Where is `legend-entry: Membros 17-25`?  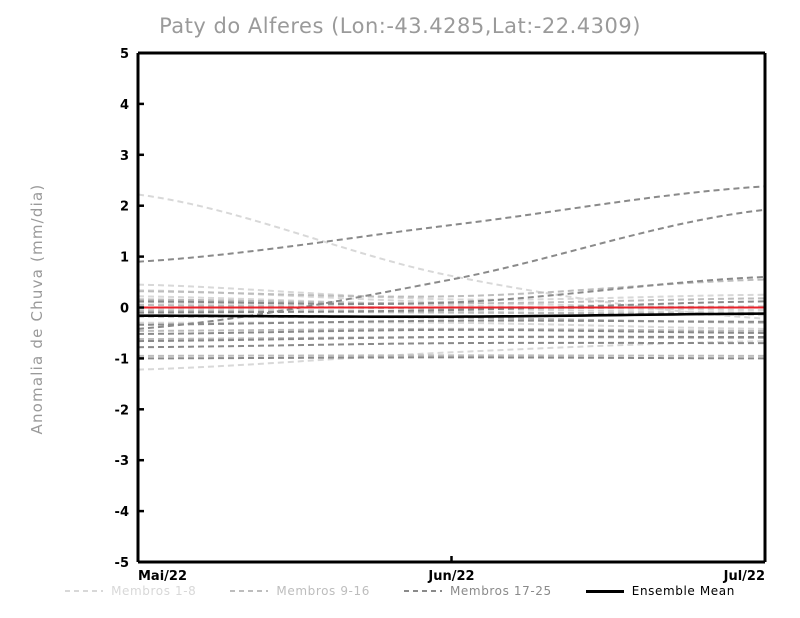 legend-entry: Membros 17-25 is located at coordinates (477, 591).